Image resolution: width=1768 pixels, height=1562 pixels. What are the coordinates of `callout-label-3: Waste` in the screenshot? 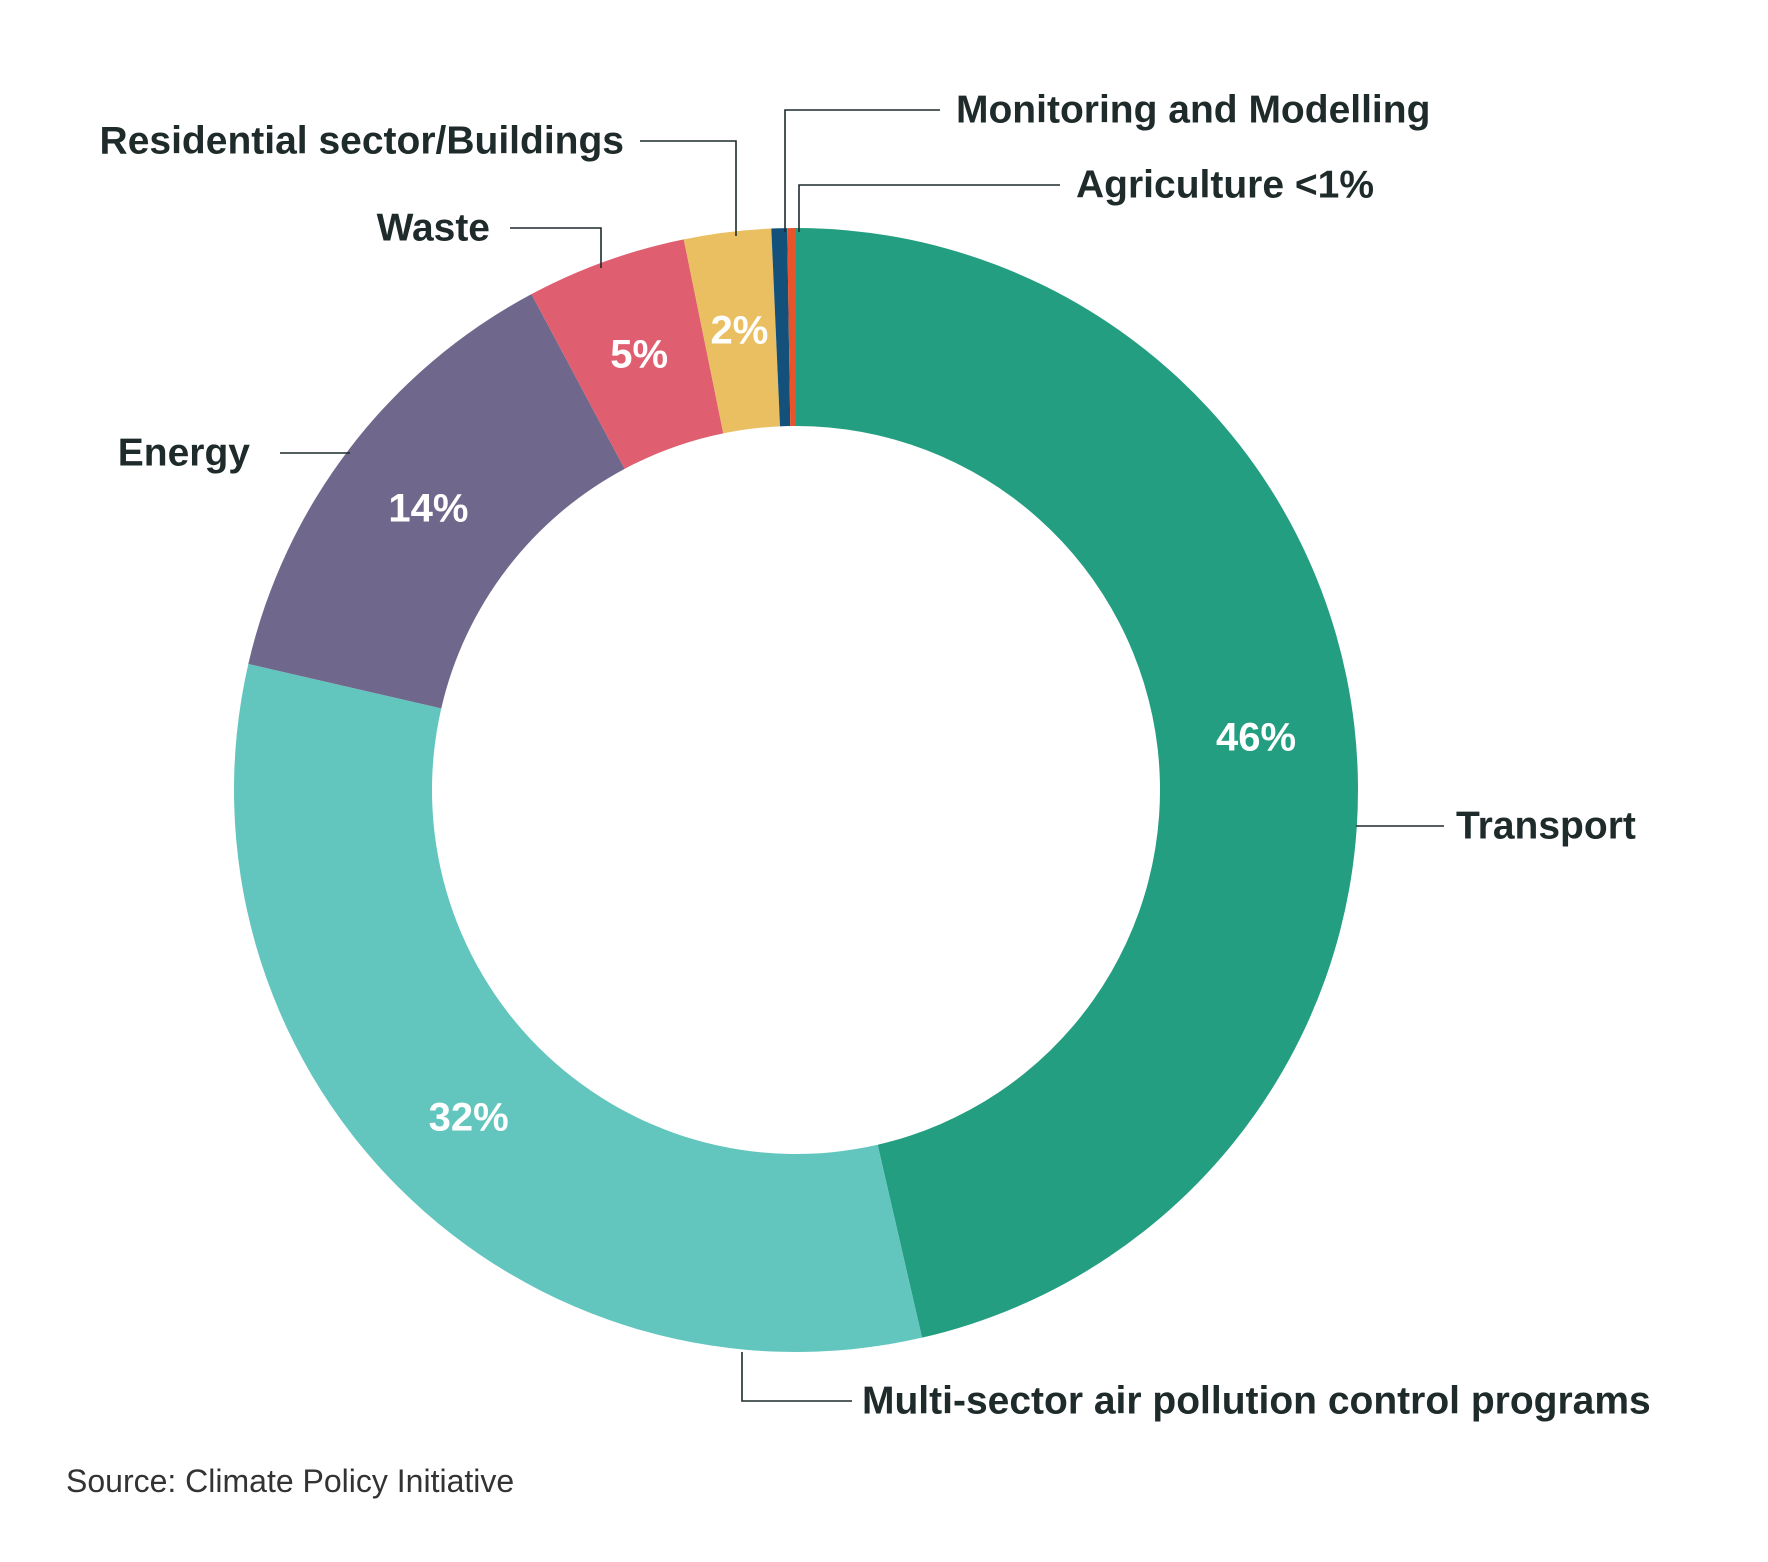 It's located at (433, 228).